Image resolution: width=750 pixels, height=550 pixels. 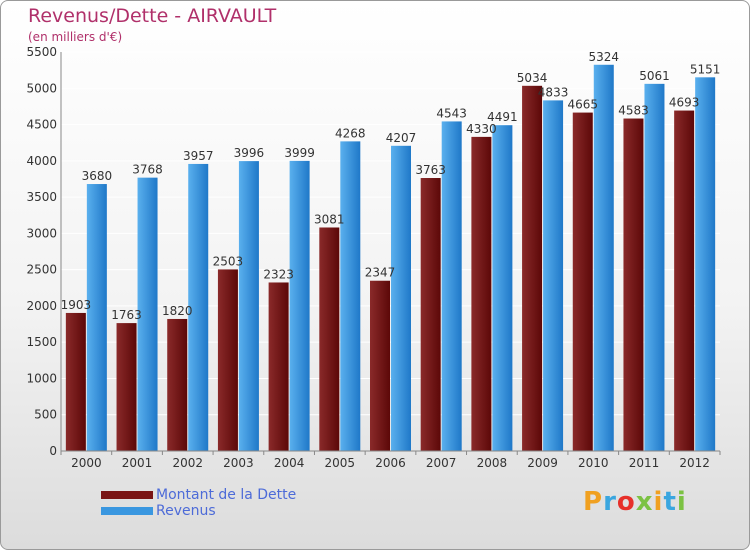 What do you see at coordinates (654, 76) in the screenshot?
I see `data-label: 5061` at bounding box center [654, 76].